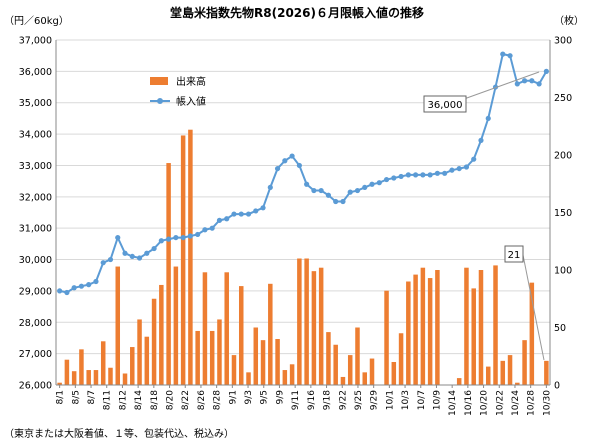 The image size is (595, 447). What do you see at coordinates (569, 20) in the screenshot?
I see `right-axis-unit: （枚）` at bounding box center [569, 20].